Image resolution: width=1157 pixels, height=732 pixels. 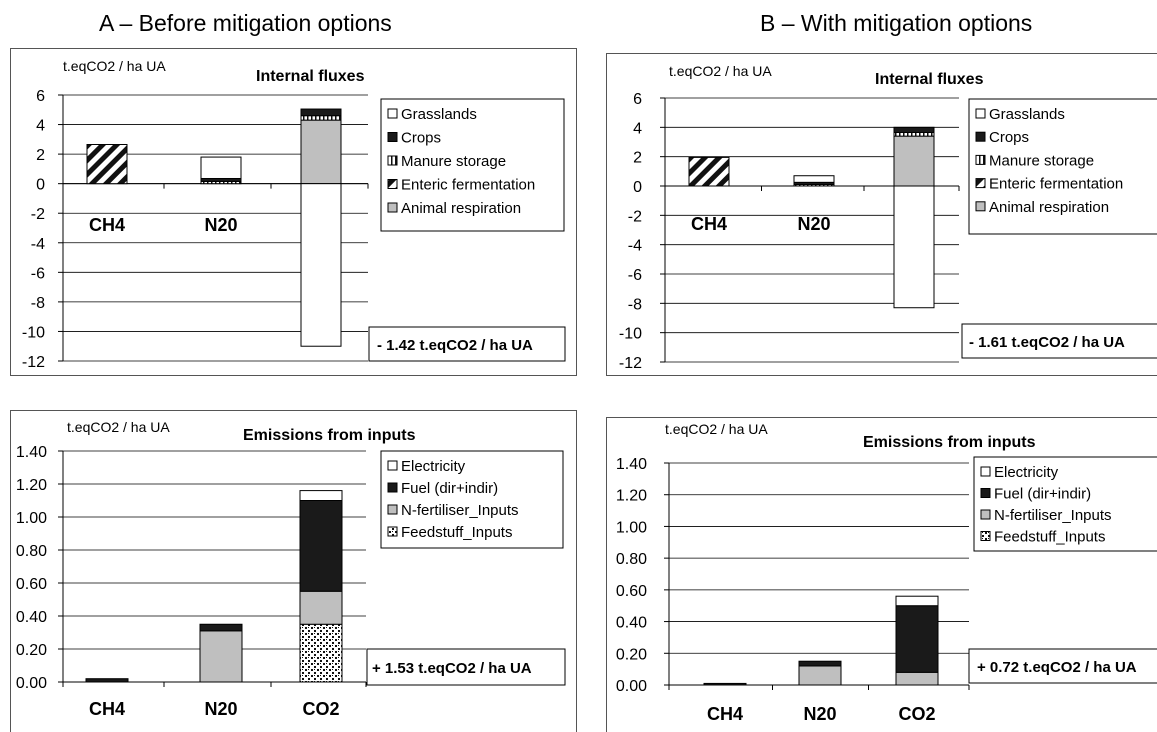 I want to click on y-tick-label: -10, so click(x=33, y=332).